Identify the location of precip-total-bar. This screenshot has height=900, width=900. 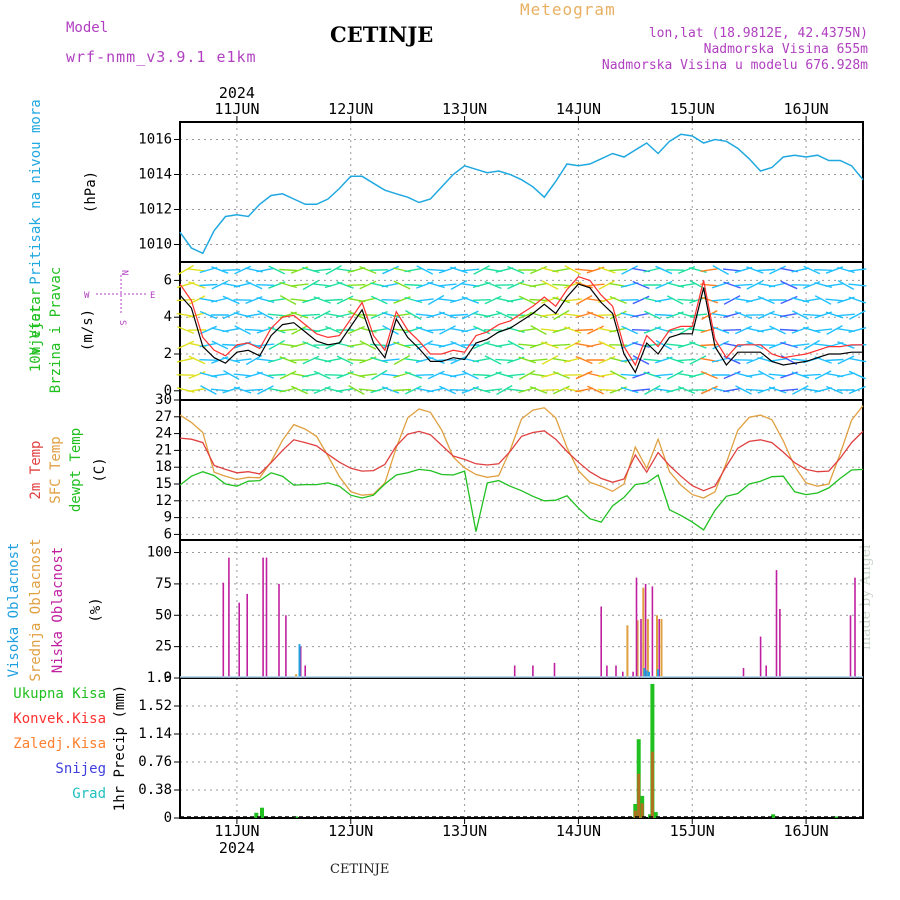
(773, 816).